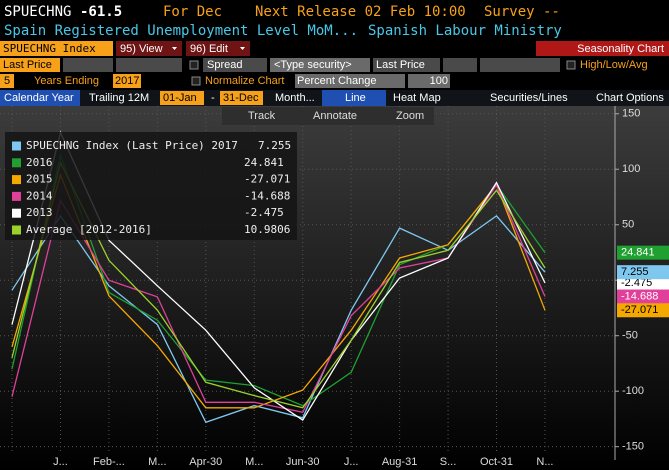  I want to click on release: Next Release 02 Feb 10:00, so click(360, 12).